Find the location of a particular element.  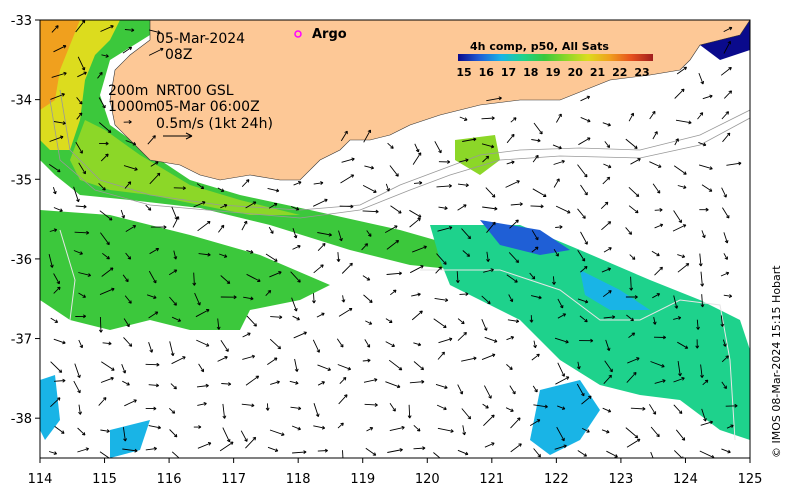

y-tick-label: -37 is located at coordinates (21, 340).